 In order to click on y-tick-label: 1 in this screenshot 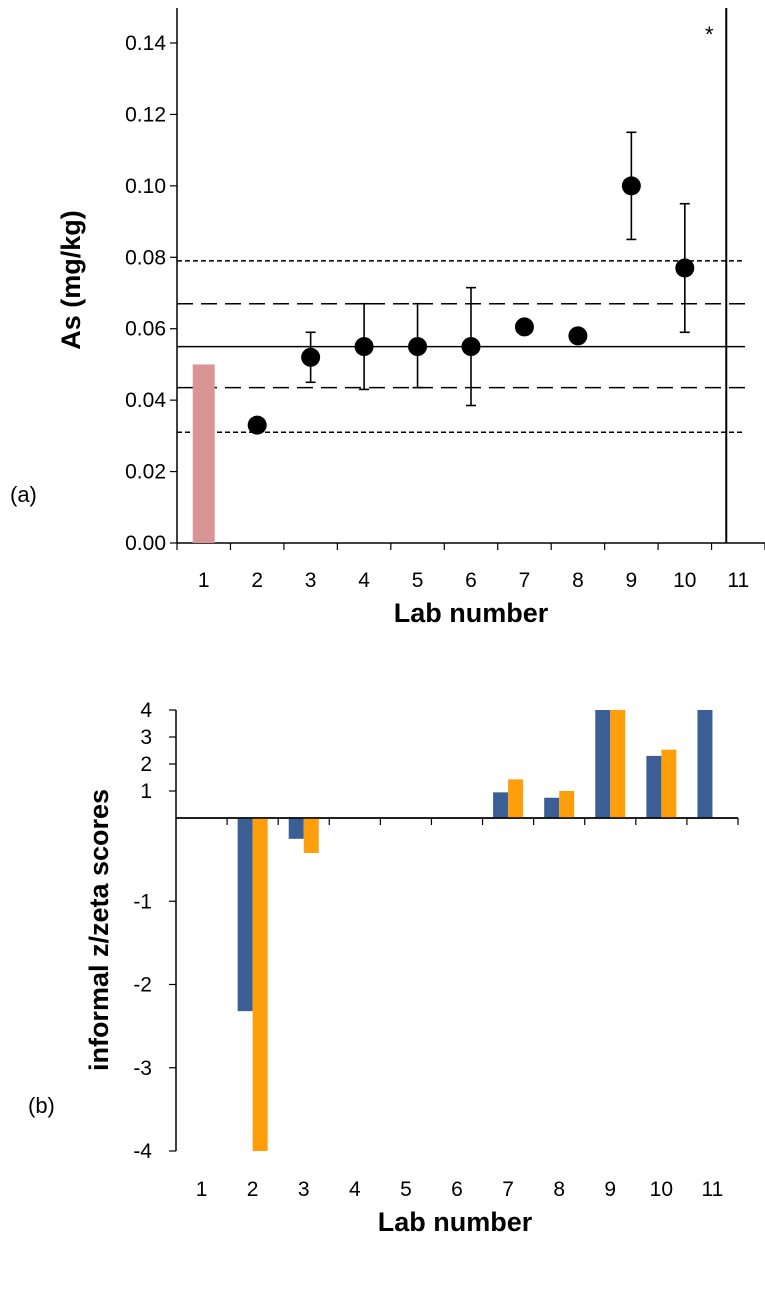, I will do `click(146, 791)`.